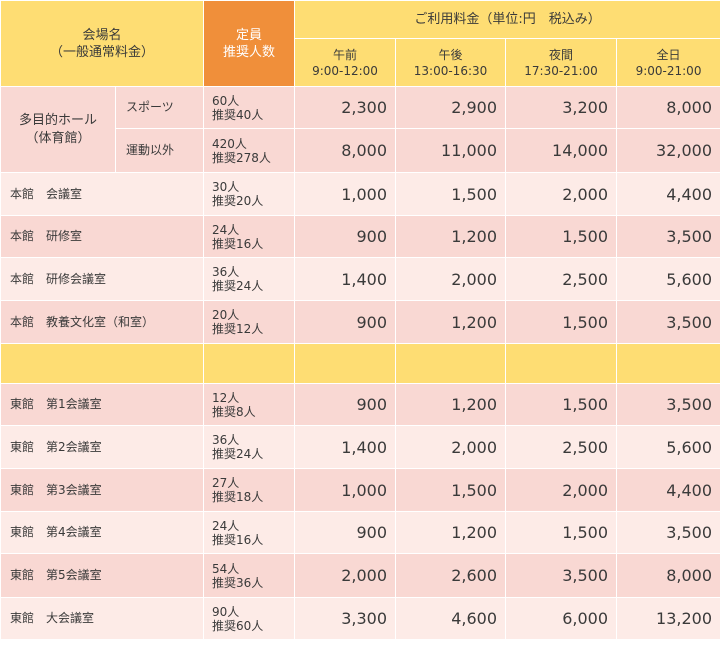 The height and width of the screenshot is (650, 720). What do you see at coordinates (668, 107) in the screenshot?
I see `price-allday: 8,000` at bounding box center [668, 107].